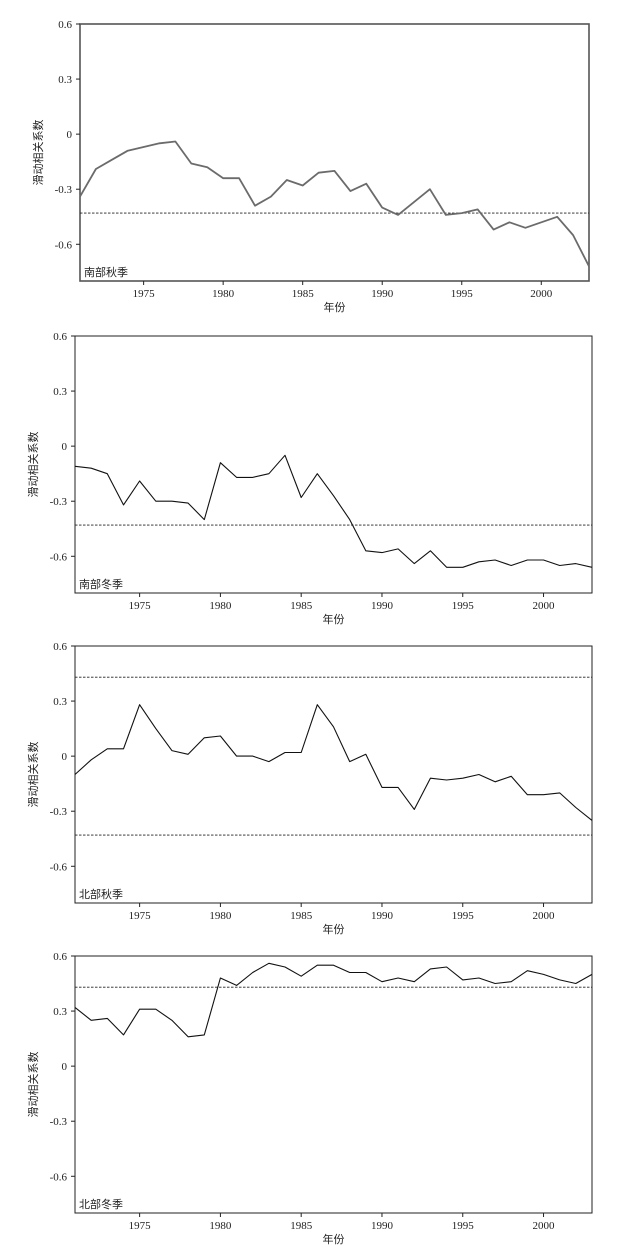 The height and width of the screenshot is (1258, 629). What do you see at coordinates (101, 584) in the screenshot?
I see `panel-label: 南部冬季` at bounding box center [101, 584].